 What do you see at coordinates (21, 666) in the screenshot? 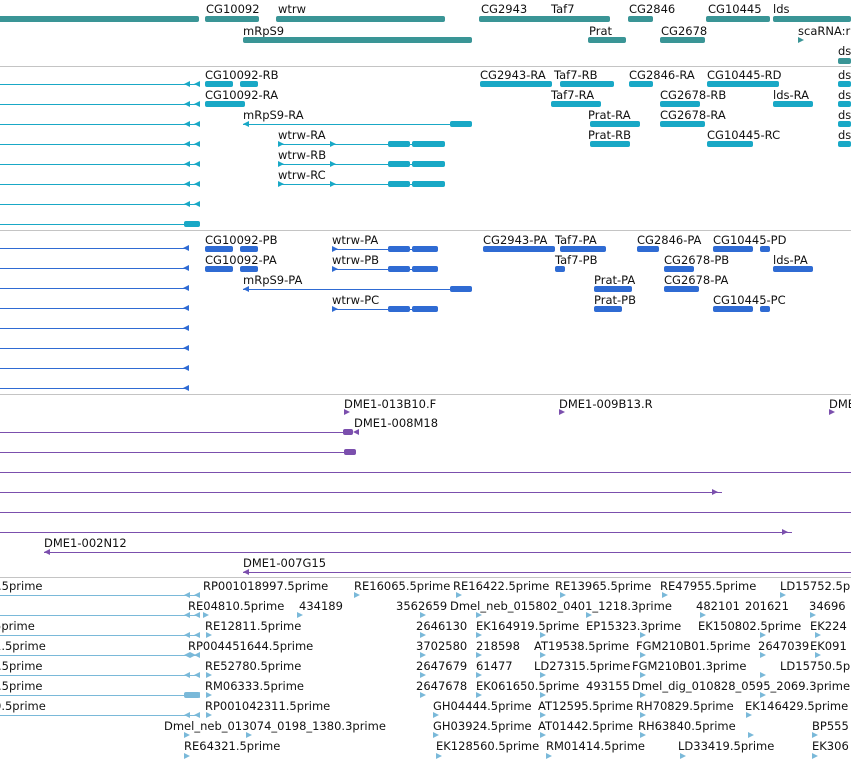
I see `est-label: .5prime` at bounding box center [21, 666].